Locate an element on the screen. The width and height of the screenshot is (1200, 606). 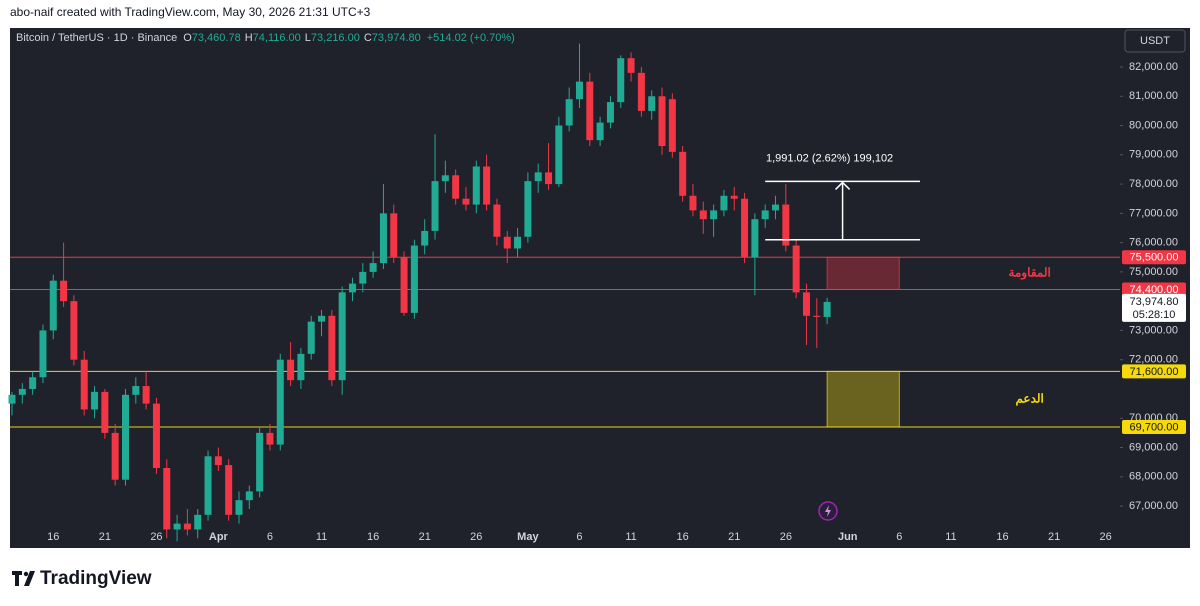
brand: TradingView is located at coordinates (96, 578).